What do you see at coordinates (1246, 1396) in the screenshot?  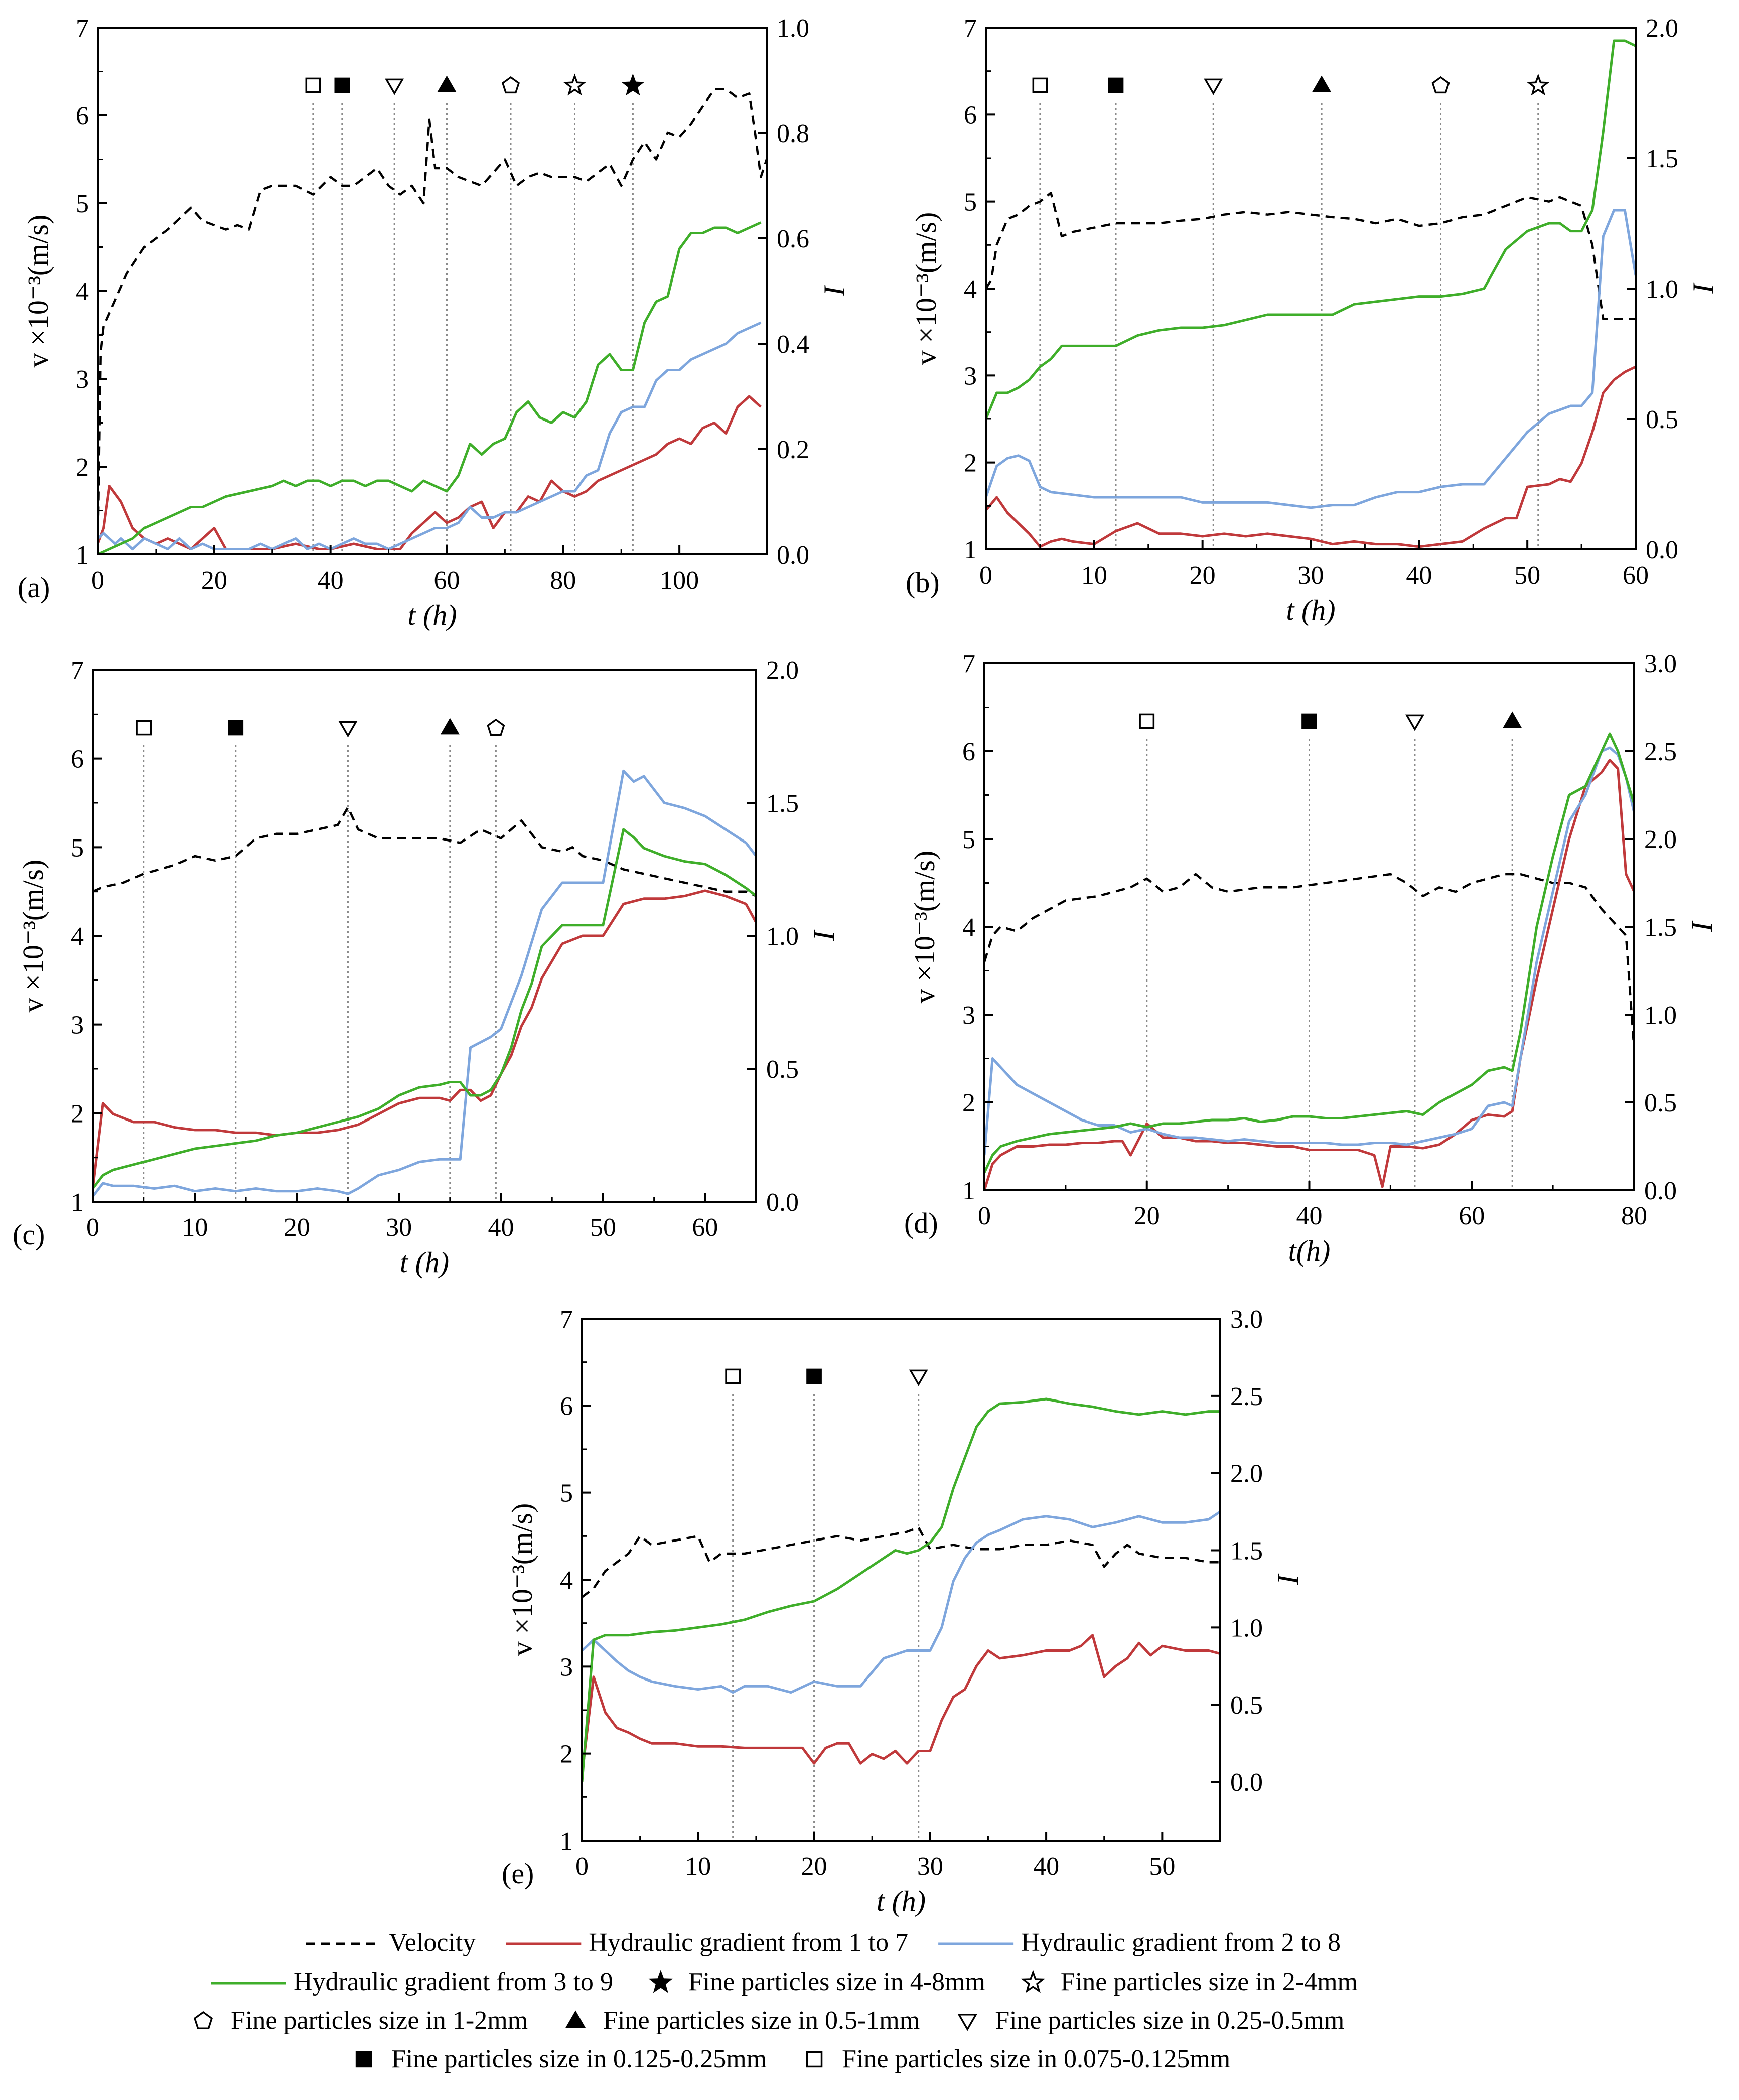 I see `y-right-tick-label: 2.5` at bounding box center [1246, 1396].